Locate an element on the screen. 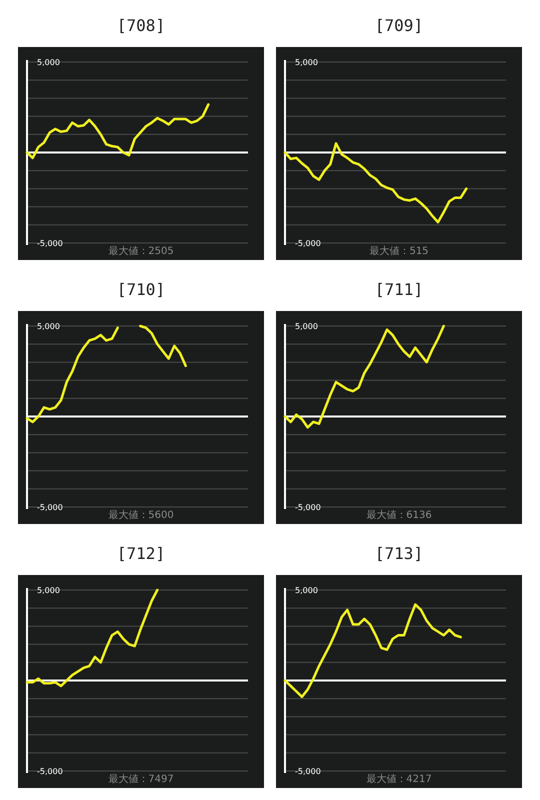 This screenshot has width=540, height=800. text: 最大値：7497 is located at coordinates (141, 779).